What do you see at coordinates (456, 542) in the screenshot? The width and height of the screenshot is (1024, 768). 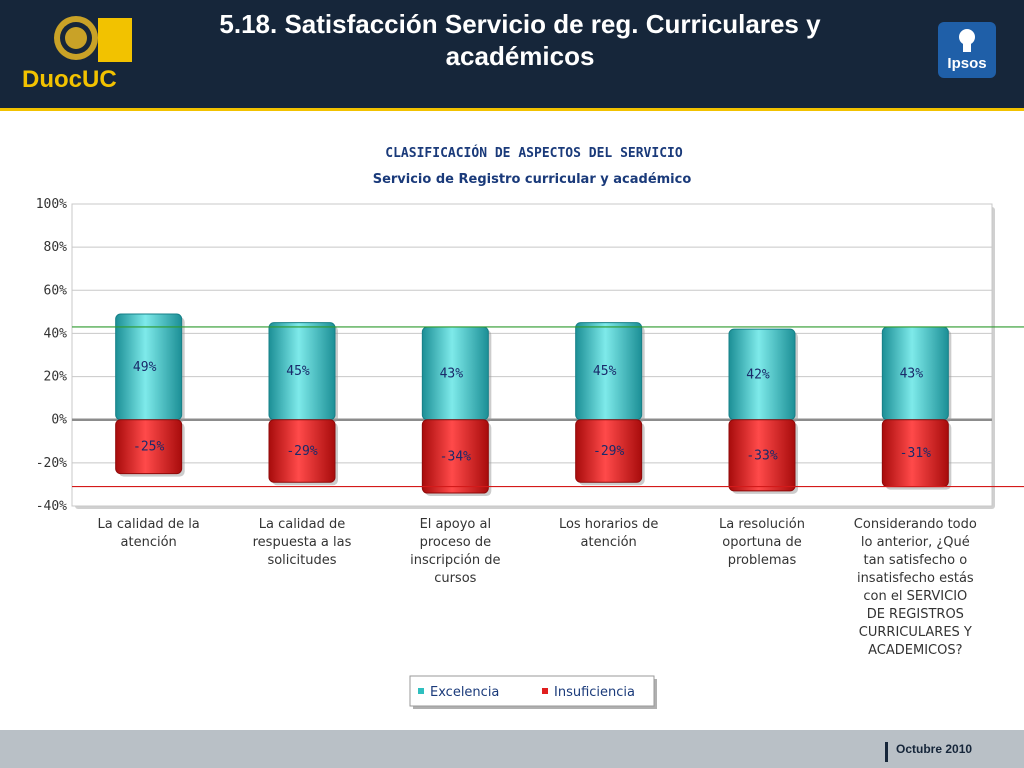 I see `category-label-line: proceso de` at bounding box center [456, 542].